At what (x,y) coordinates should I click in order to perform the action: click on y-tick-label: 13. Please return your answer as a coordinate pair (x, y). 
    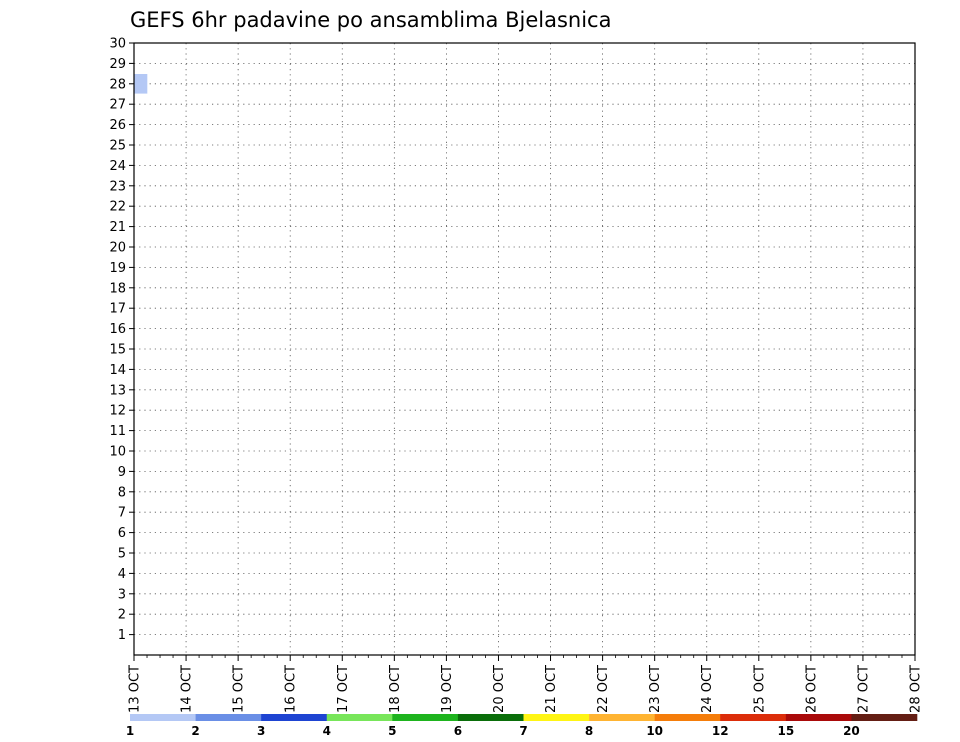
    Looking at the image, I should click on (117, 390).